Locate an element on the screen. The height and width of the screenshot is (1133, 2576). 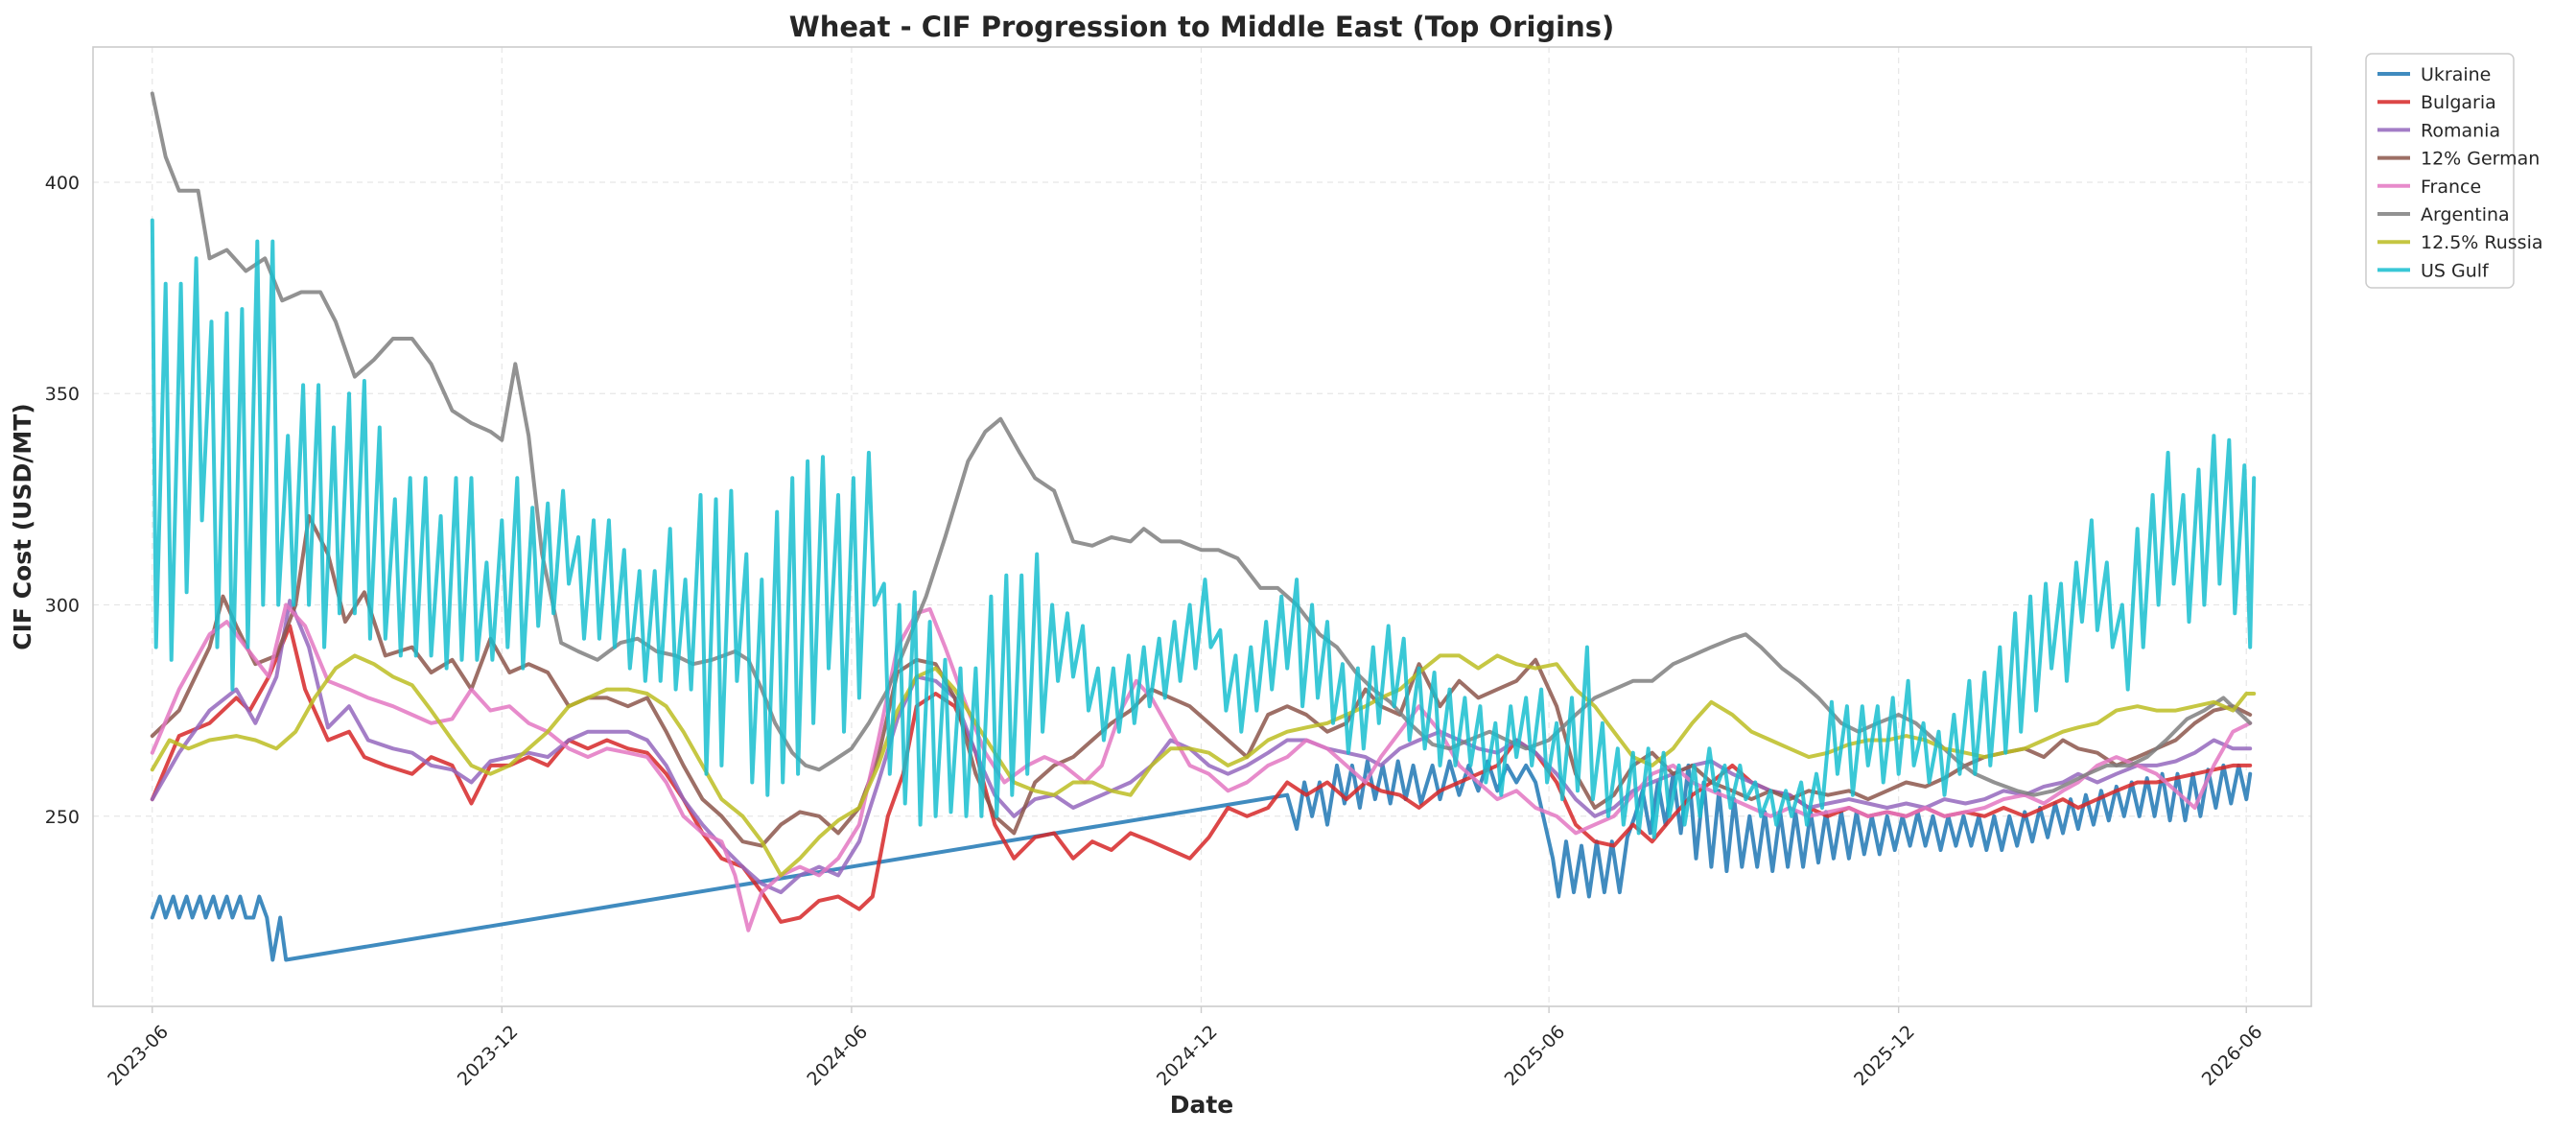
legend-label-france: France is located at coordinates (2451, 187).